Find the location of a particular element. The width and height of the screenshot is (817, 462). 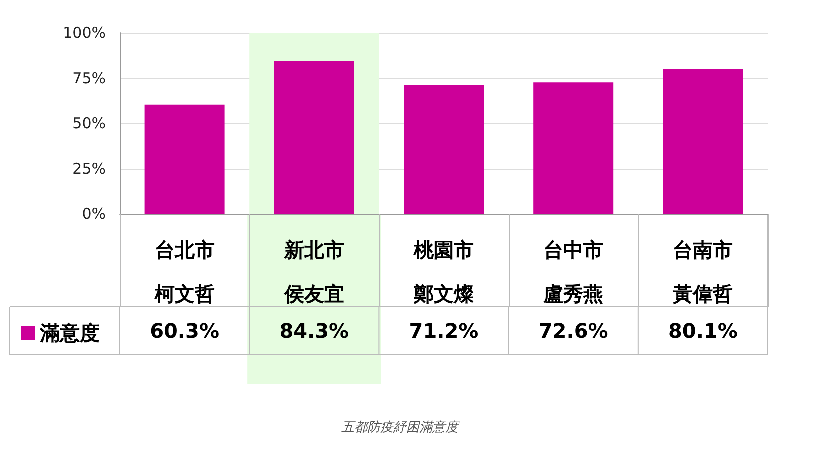

x-tick-label: 桃園市鄭文燦 is located at coordinates (444, 272).